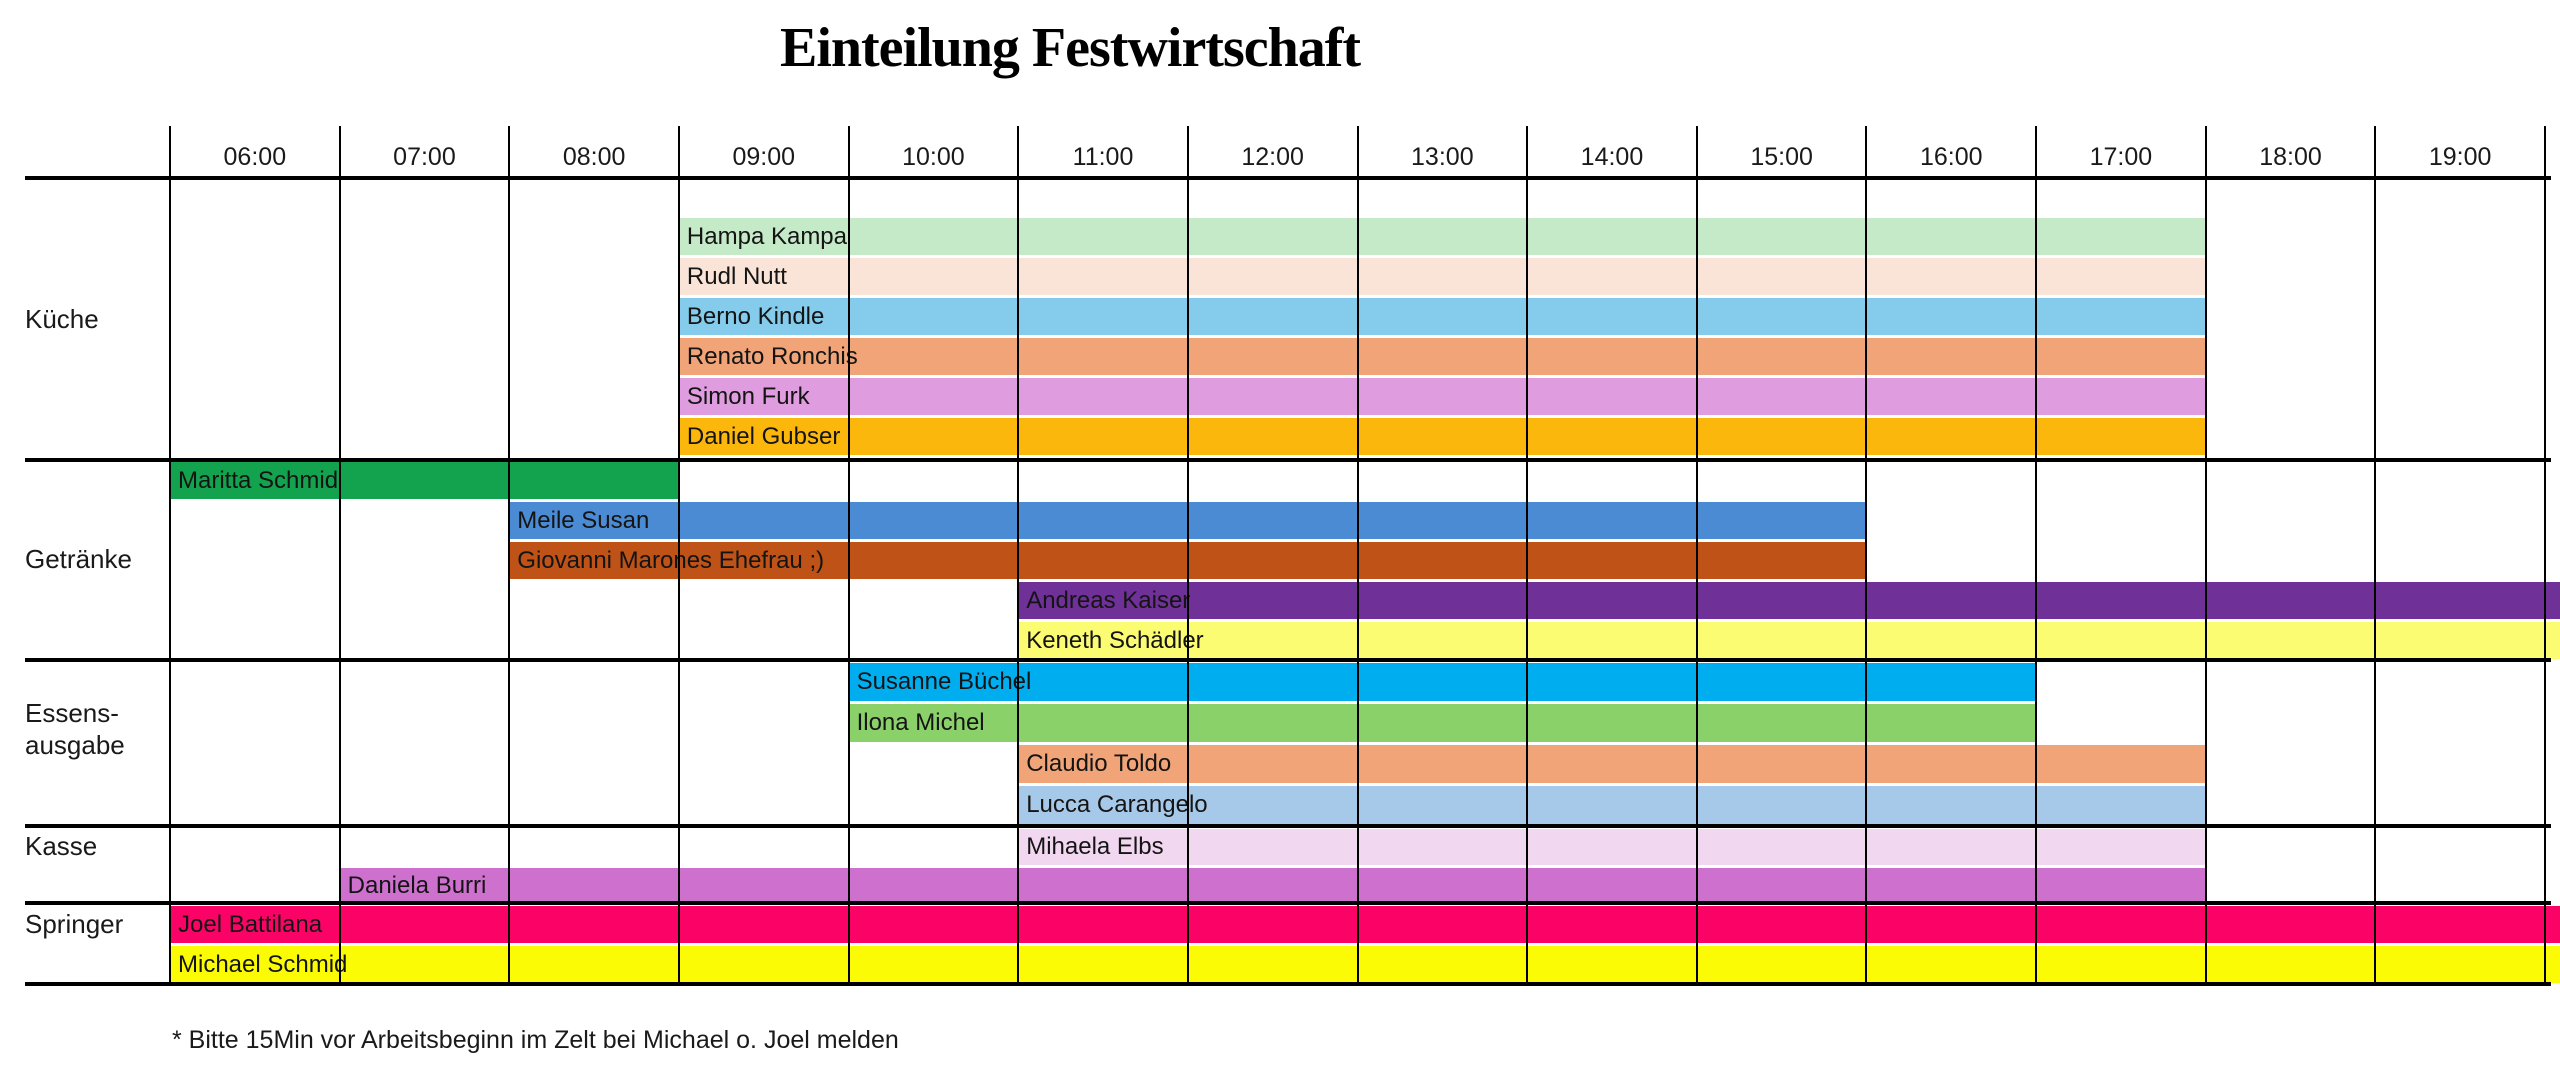 This screenshot has width=2560, height=1078. What do you see at coordinates (72, 713) in the screenshot?
I see `section-label-line: Essens-` at bounding box center [72, 713].